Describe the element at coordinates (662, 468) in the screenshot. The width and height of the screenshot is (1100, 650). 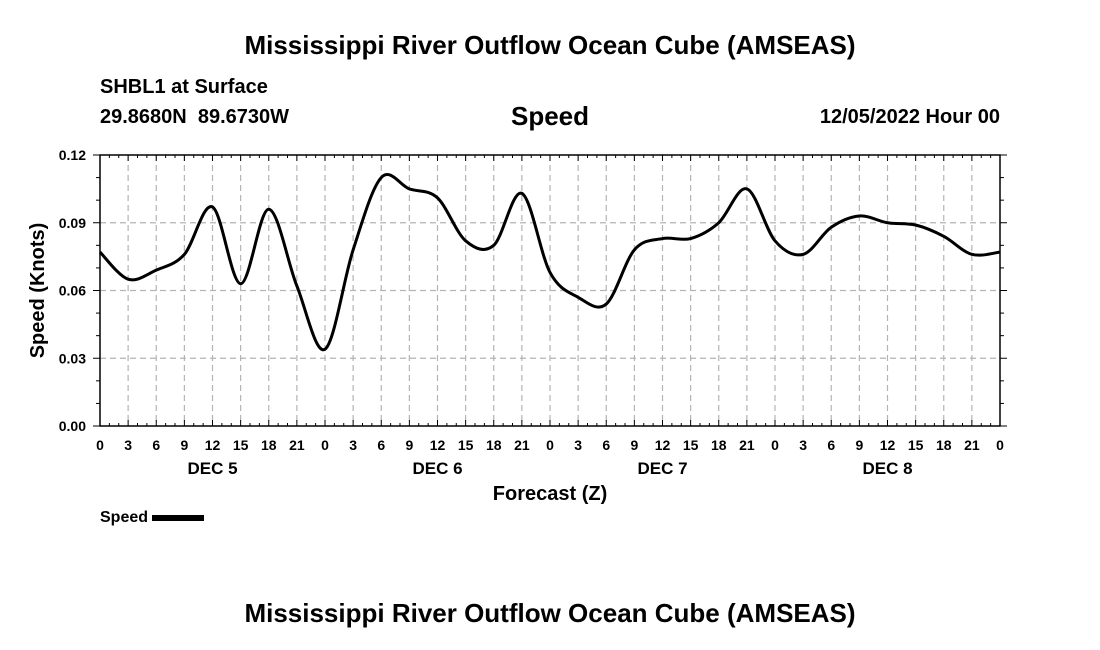
I see `x-day-label: DEC 7` at that location.